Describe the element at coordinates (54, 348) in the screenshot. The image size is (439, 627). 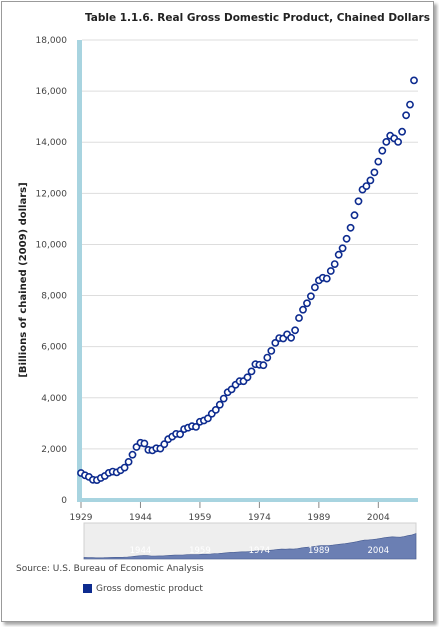
I see `y-tick-label: 6,000` at that location.